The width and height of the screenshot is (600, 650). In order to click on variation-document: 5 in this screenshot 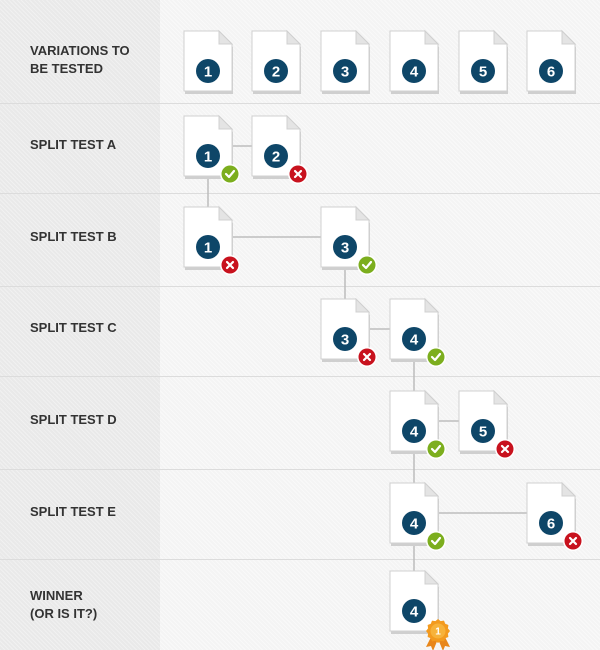, I will do `click(483, 61)`.